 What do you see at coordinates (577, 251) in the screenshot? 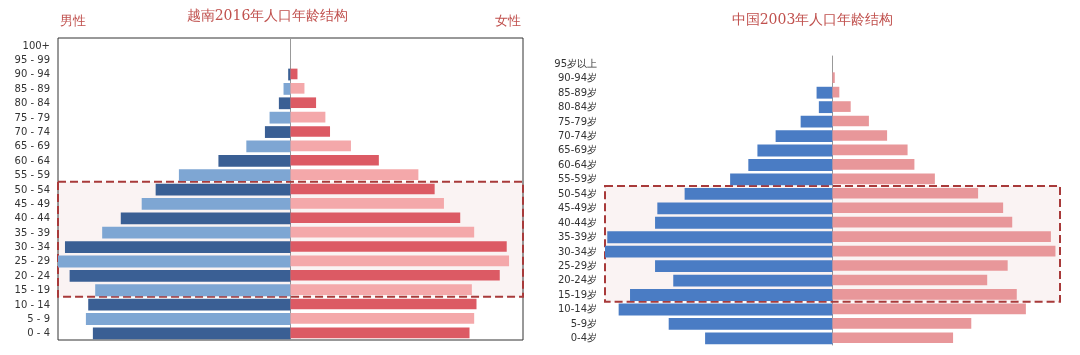
I see `y-tick-label: 30-34岁` at bounding box center [577, 251].